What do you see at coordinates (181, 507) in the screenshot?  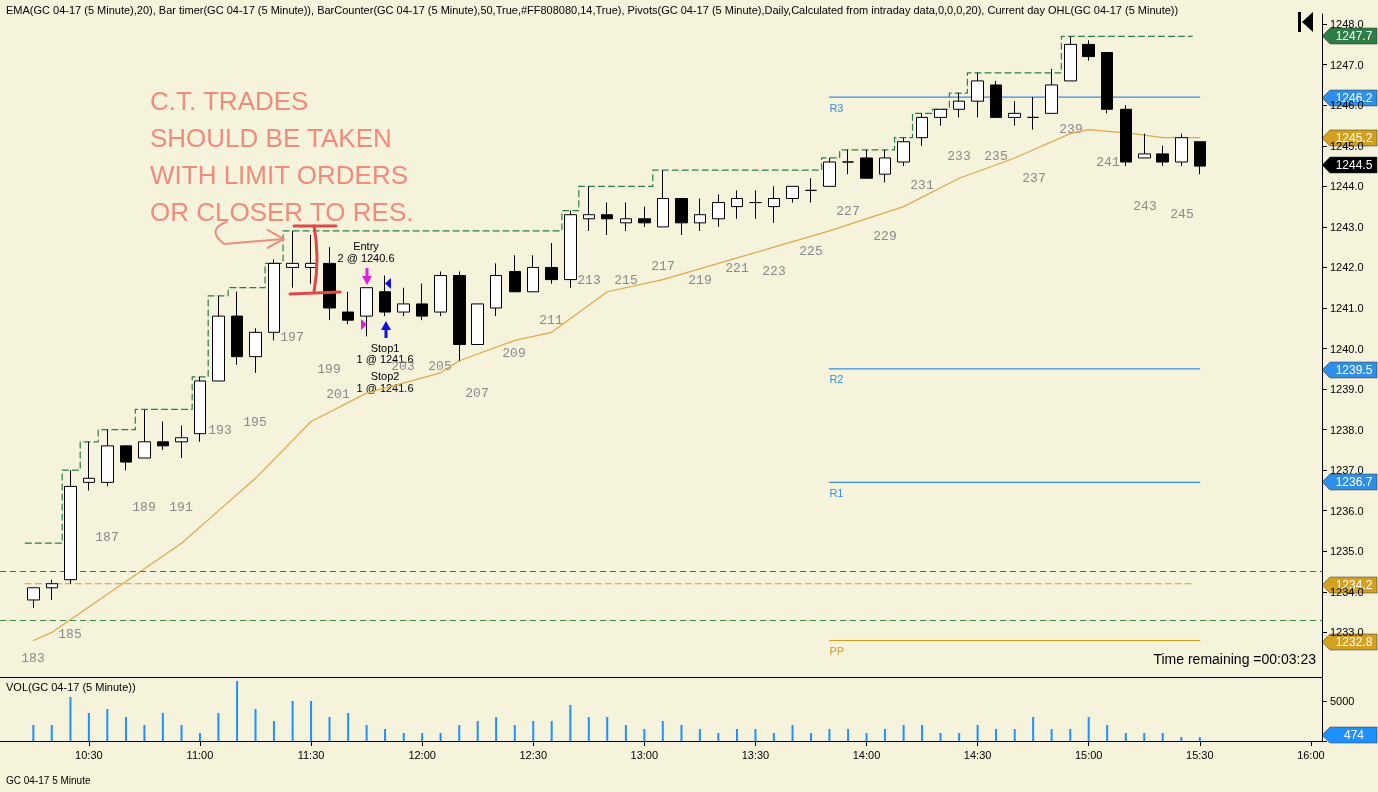 I see `annotation: 191` at bounding box center [181, 507].